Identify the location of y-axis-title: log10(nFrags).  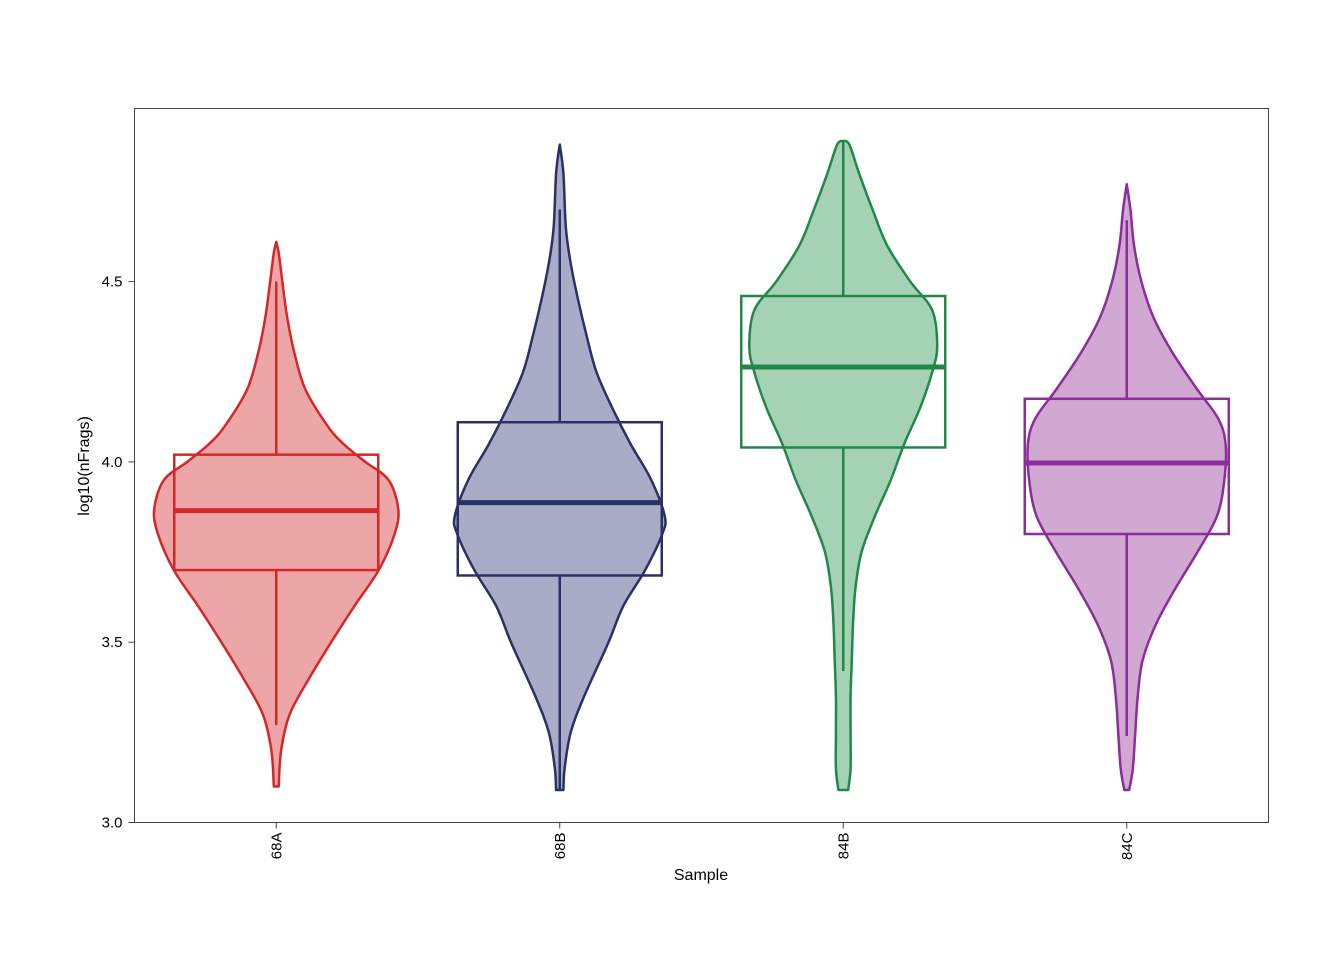
(84, 466).